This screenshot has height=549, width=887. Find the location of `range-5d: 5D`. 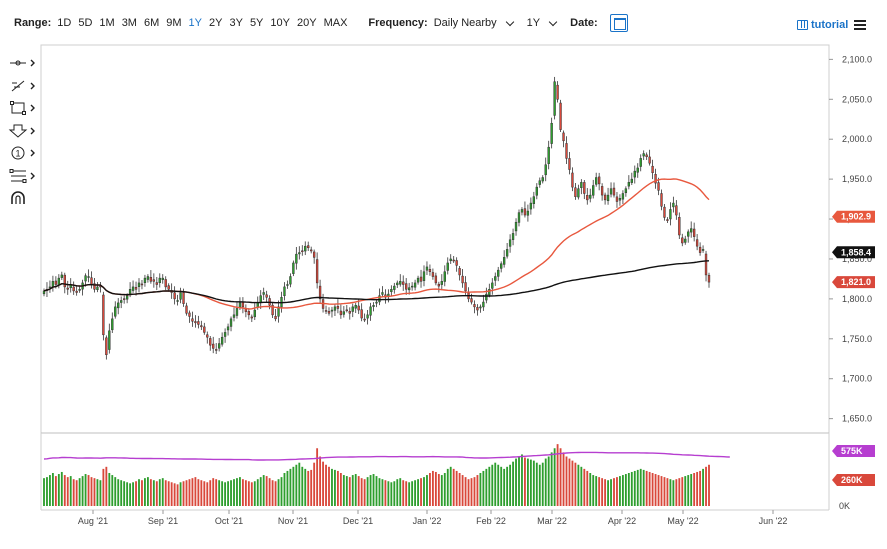

range-5d: 5D is located at coordinates (85, 23).